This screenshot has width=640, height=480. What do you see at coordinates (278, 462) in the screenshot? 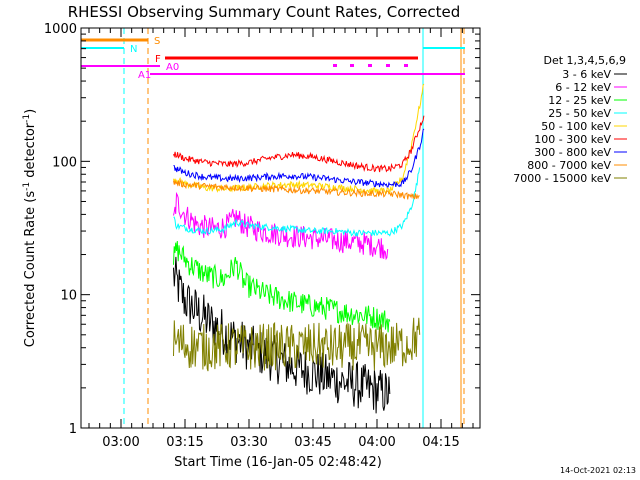
I see `x-axis-label: Start Time (16-Jan-05 02:48:42)` at bounding box center [278, 462].